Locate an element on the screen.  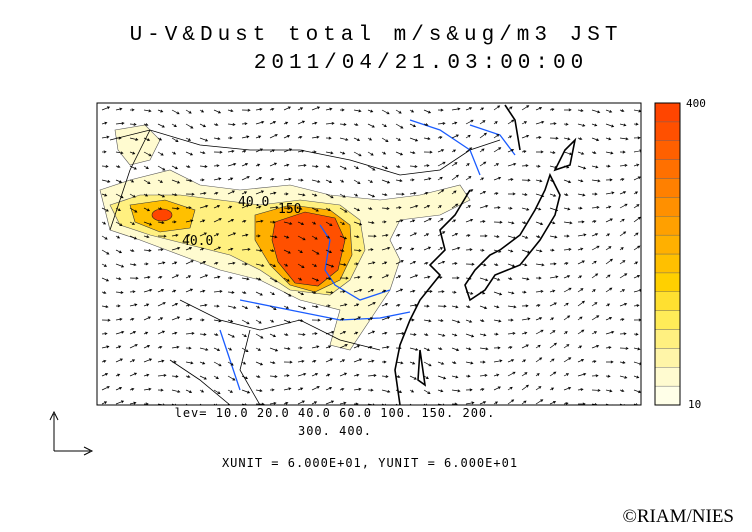
colorbar-frame is located at coordinates (667, 254).